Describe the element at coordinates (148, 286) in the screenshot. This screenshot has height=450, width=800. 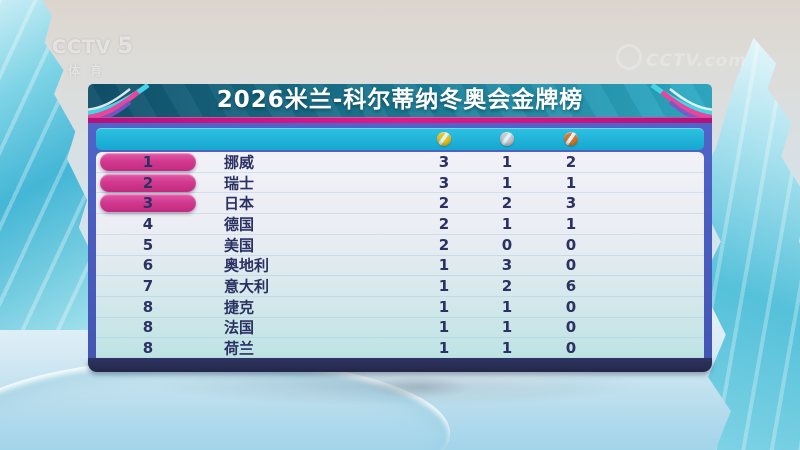
I see `rank-badge: 7` at that location.